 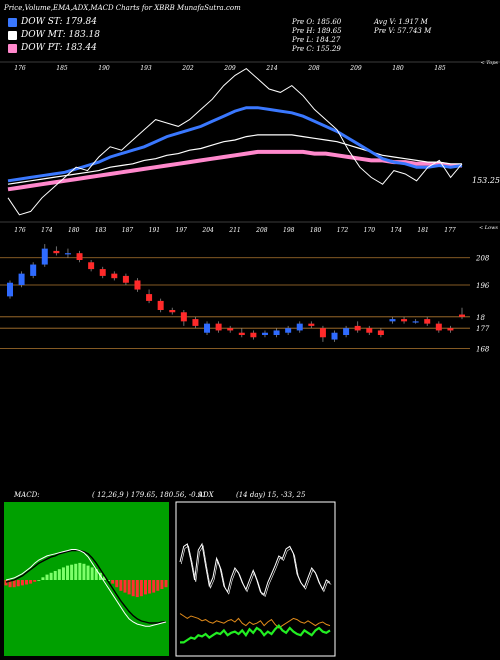 What do you see at coordinates (355, 68) in the screenshot?
I see `top-tick-label: 209` at bounding box center [355, 68].